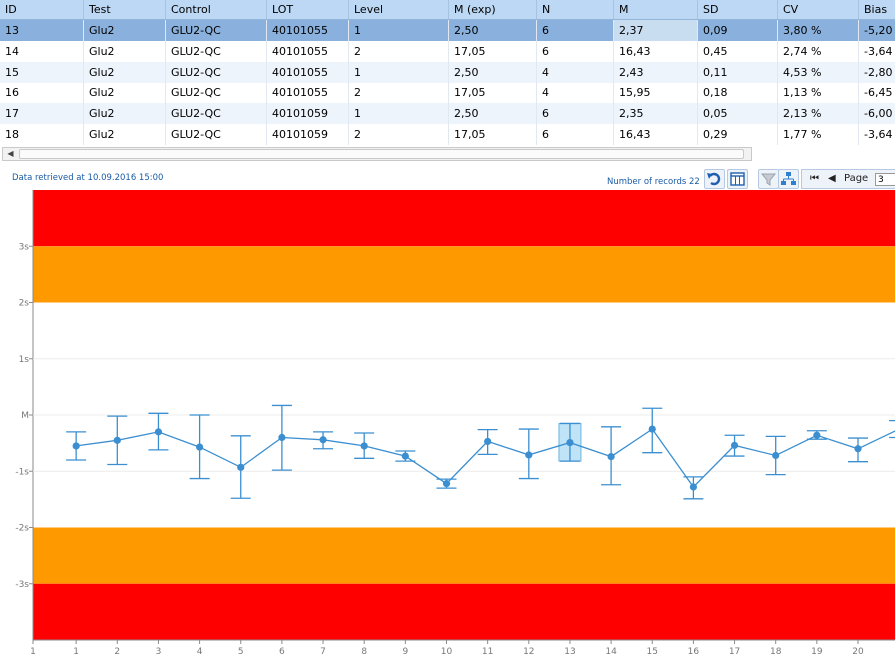  I want to click on columns-button, so click(737, 179).